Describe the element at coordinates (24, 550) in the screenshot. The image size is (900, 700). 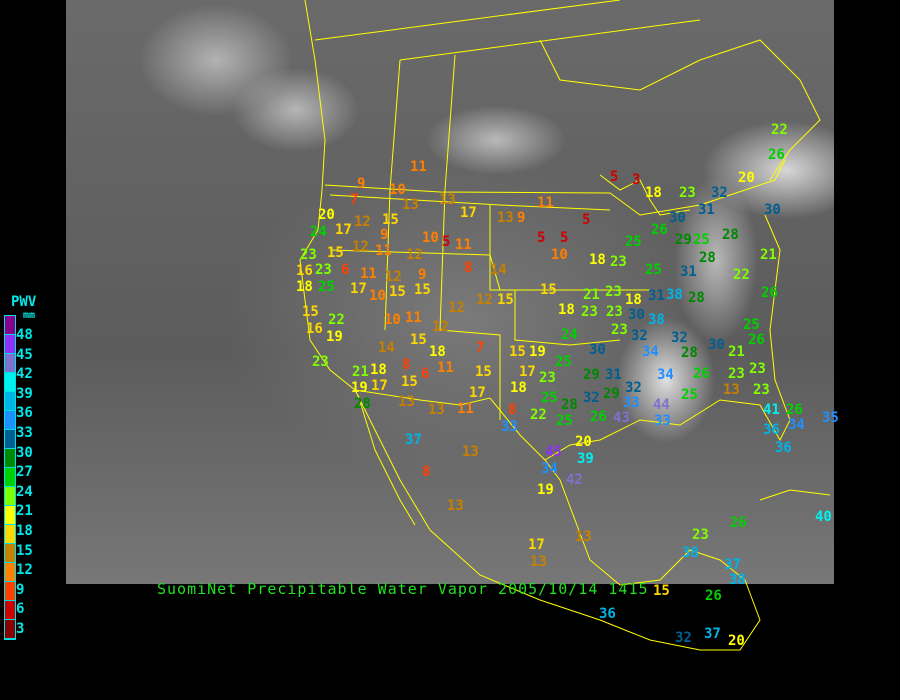
I see `legend-label: 15` at that location.